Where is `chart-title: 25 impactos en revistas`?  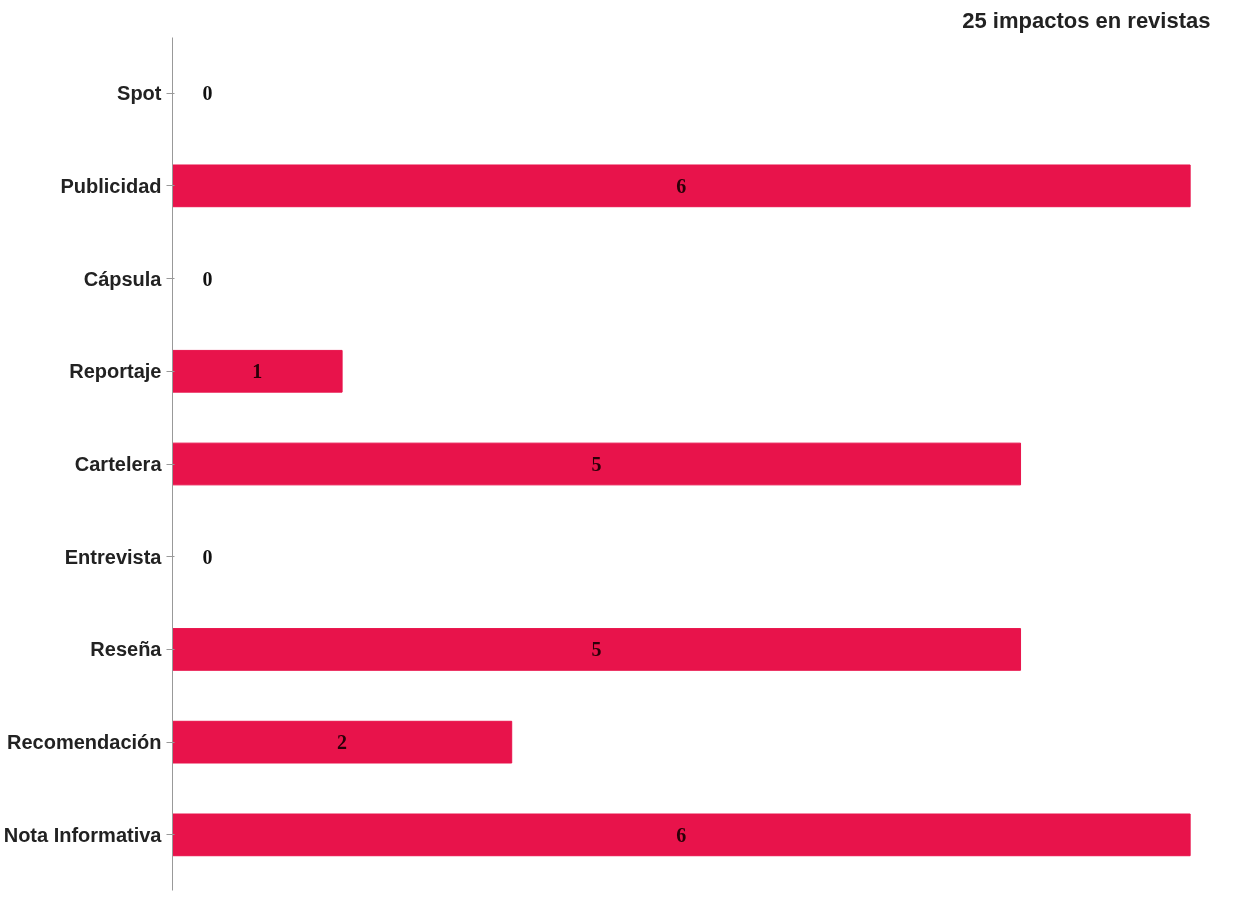
chart-title: 25 impactos en revistas is located at coordinates (1086, 20).